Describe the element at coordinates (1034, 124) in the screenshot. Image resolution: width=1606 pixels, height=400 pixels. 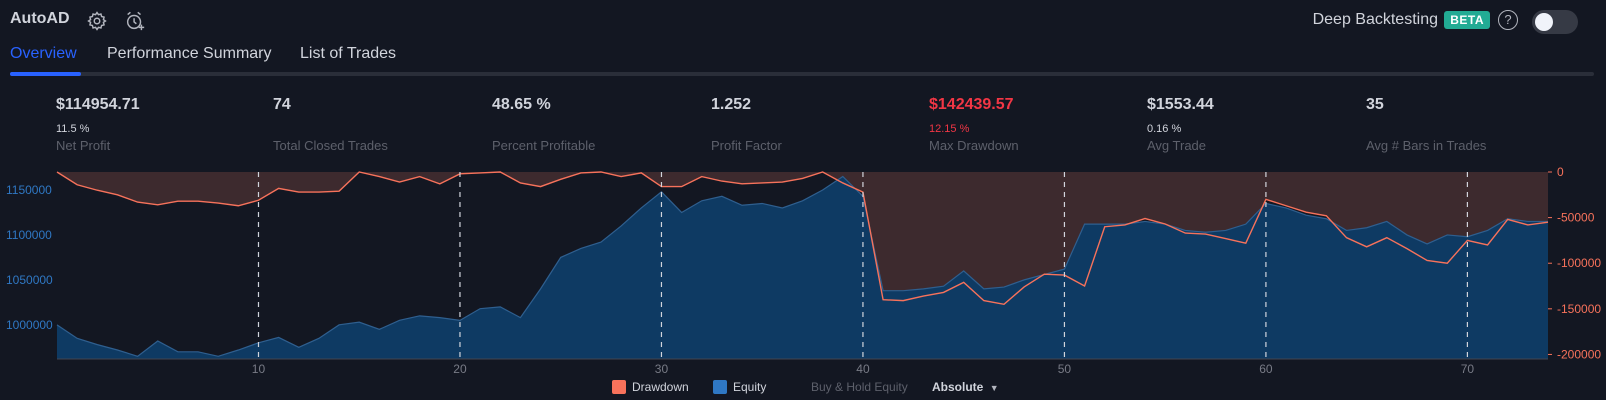
I see `metric-max-drawdown: $142439.57 12.15 % Max Drawdown` at that location.